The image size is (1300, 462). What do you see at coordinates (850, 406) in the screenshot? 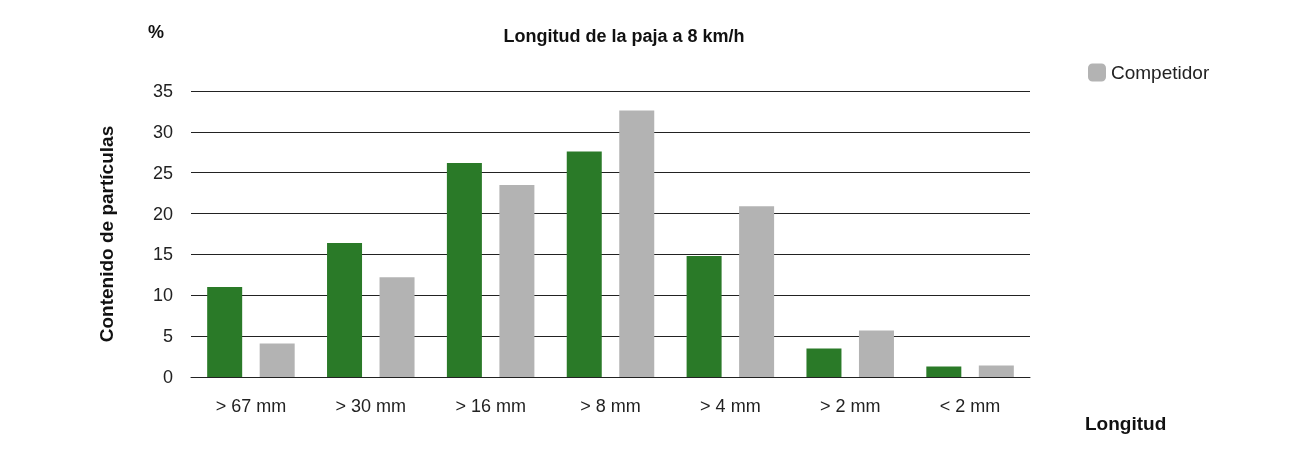
I see `x-tick-label: > 2 mm` at bounding box center [850, 406].